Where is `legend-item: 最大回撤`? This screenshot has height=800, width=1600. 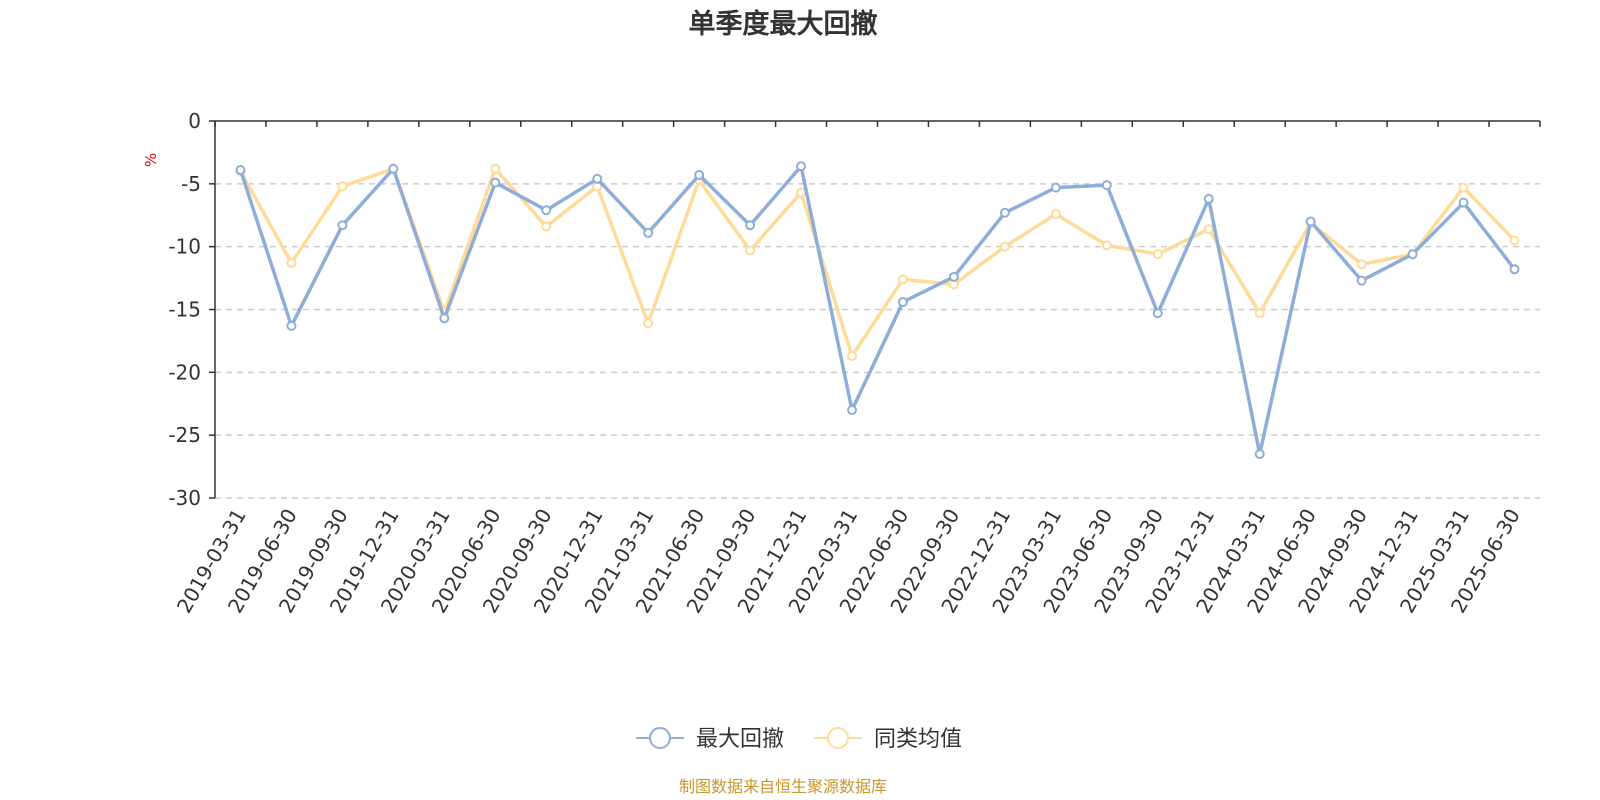 legend-item: 最大回撤 is located at coordinates (710, 739).